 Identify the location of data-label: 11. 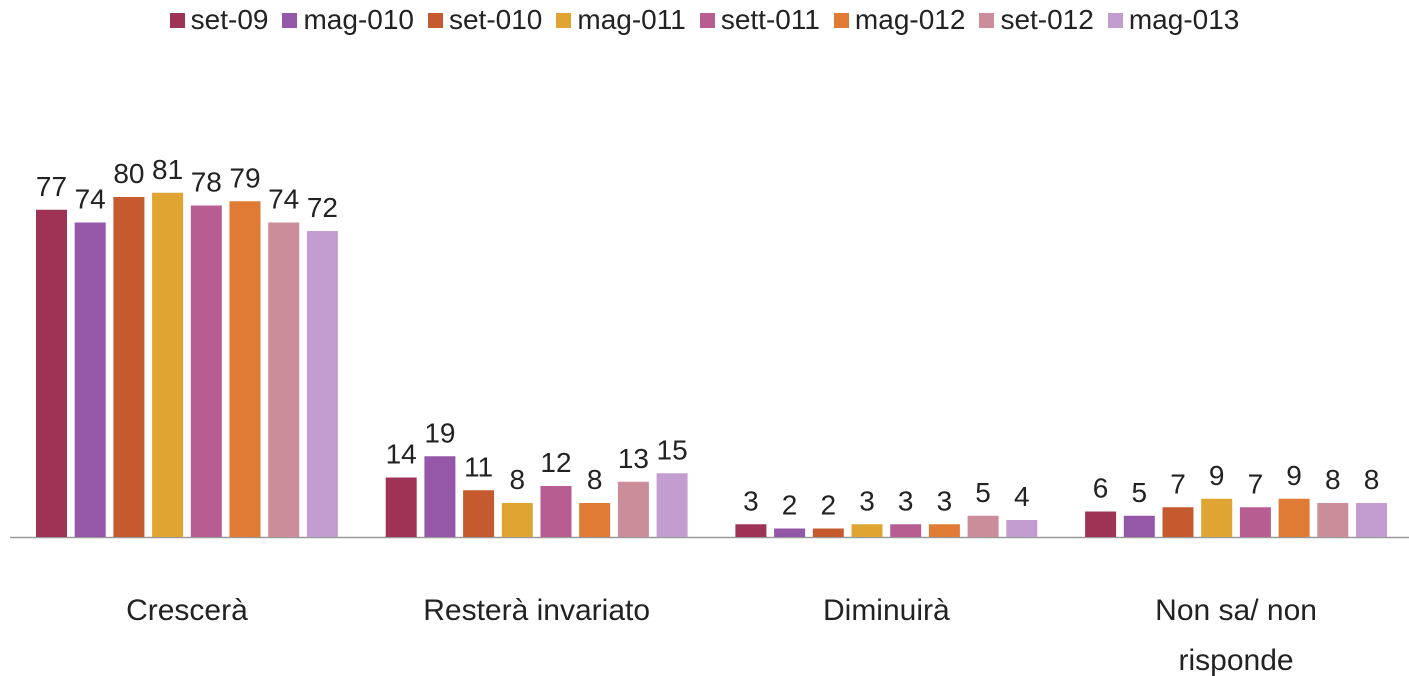
(478, 466).